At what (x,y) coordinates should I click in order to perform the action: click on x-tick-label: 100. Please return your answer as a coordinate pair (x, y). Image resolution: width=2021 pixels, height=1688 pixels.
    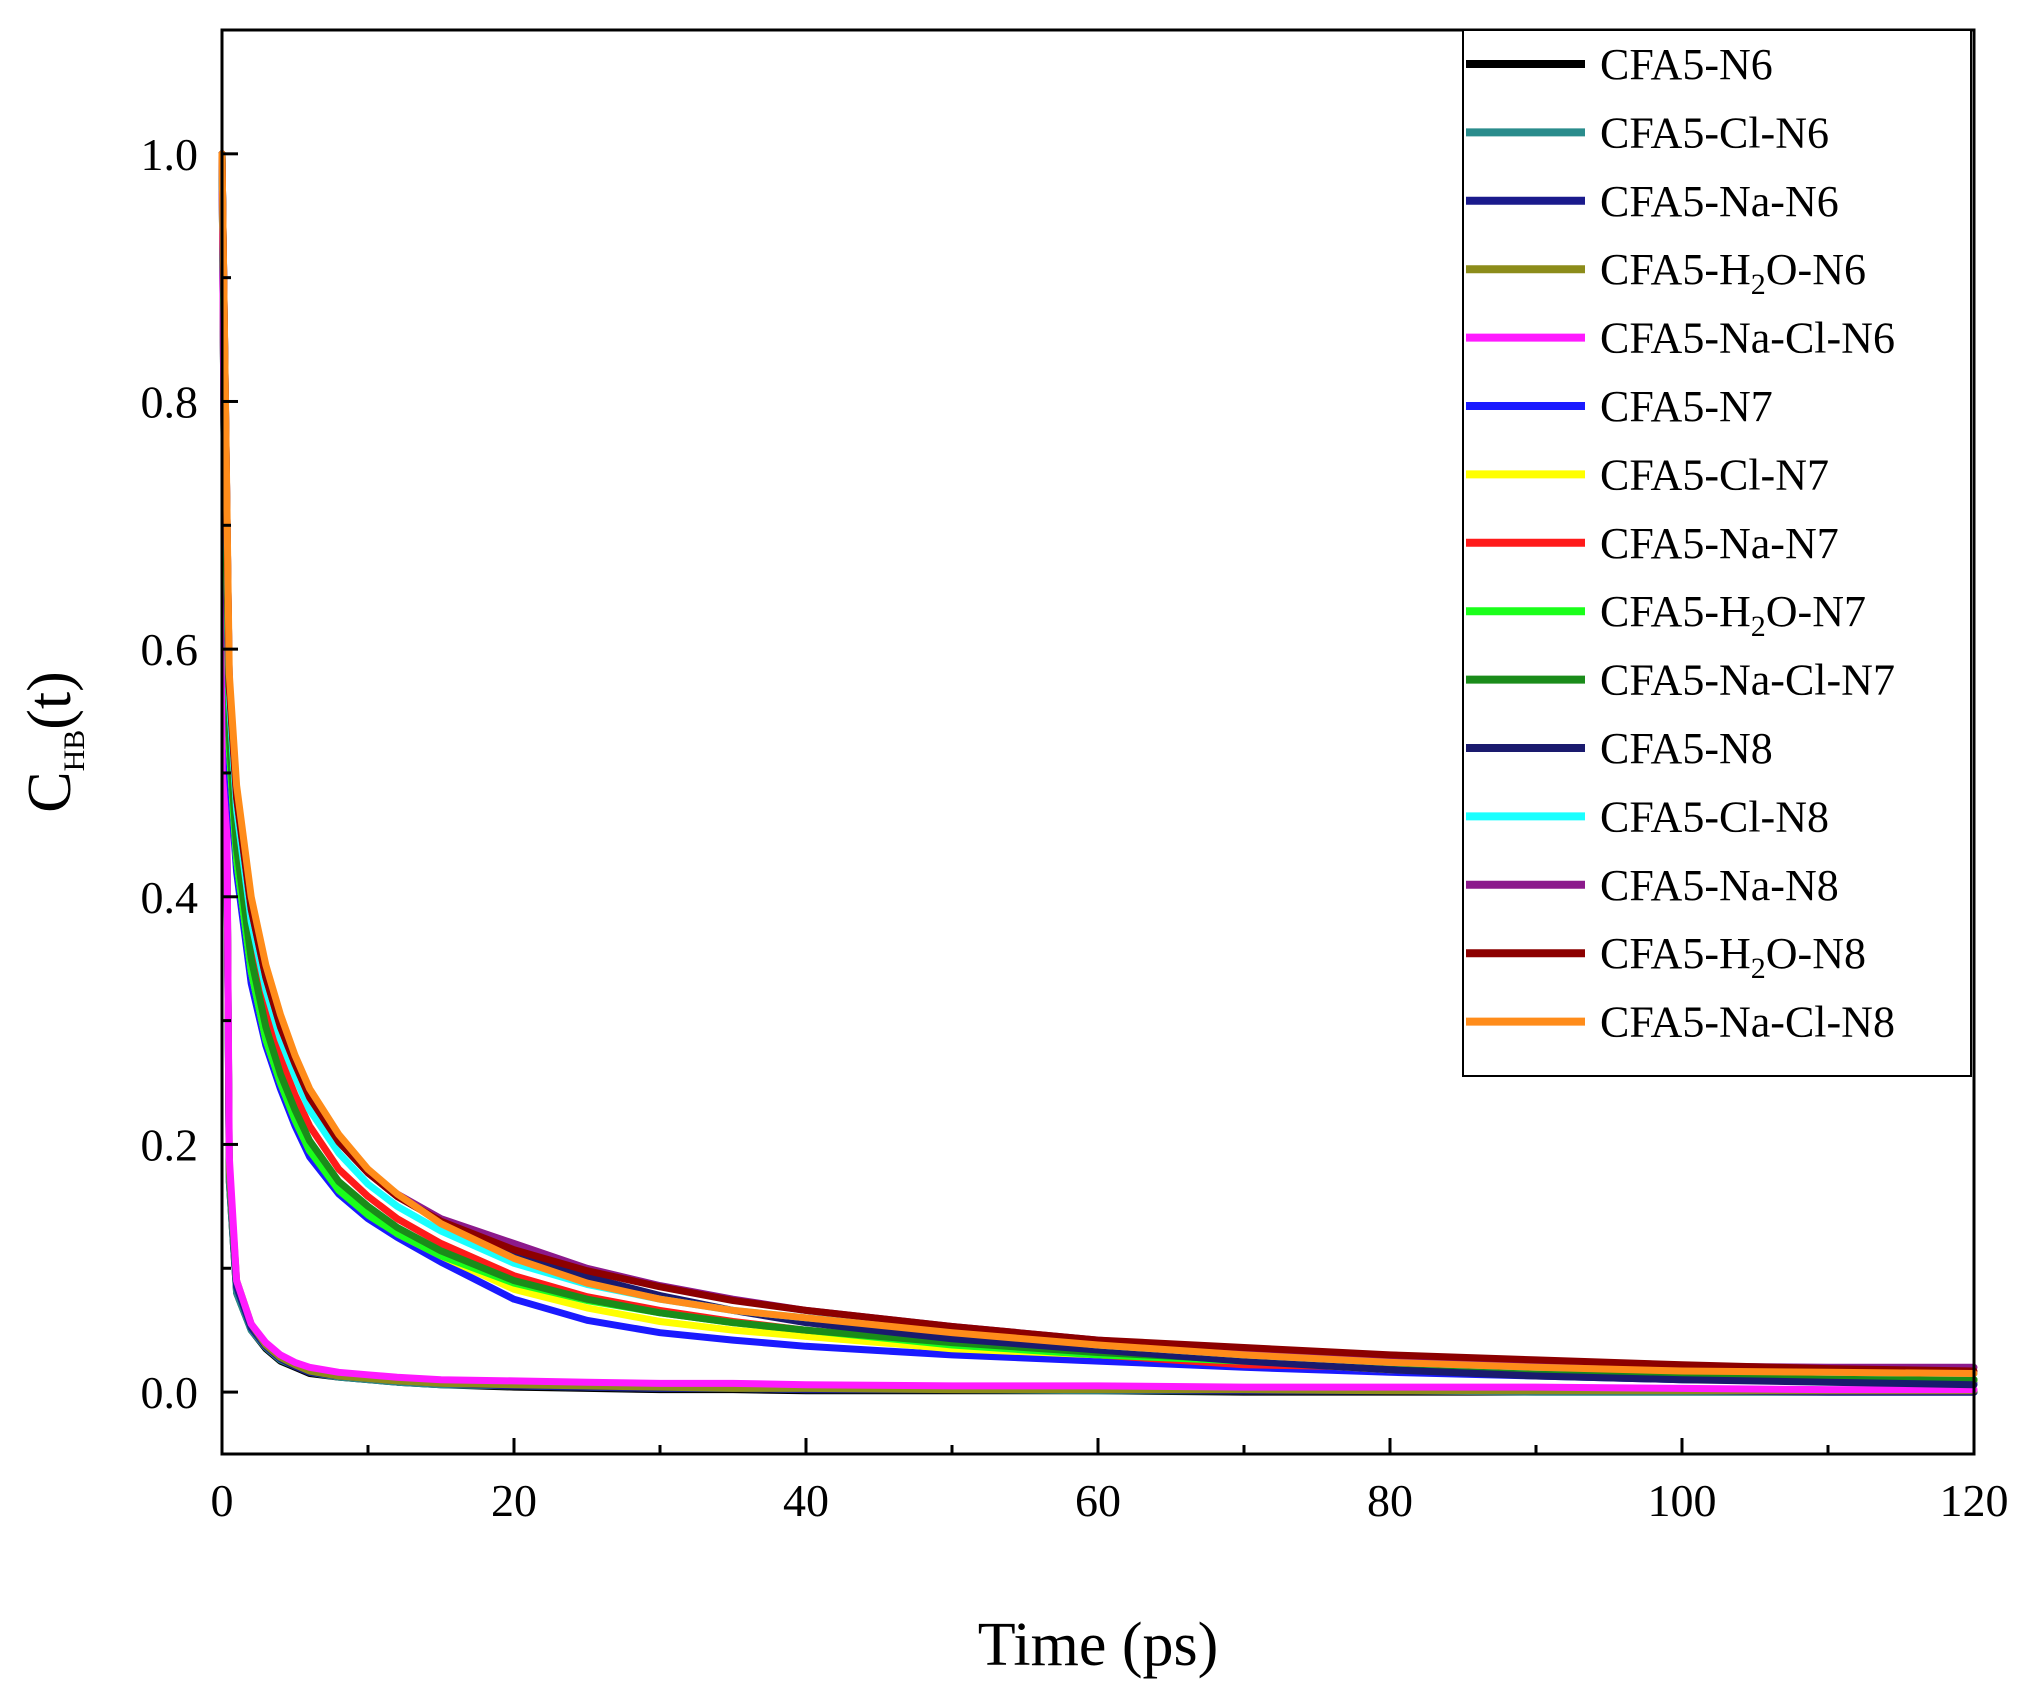
    Looking at the image, I should click on (1682, 1500).